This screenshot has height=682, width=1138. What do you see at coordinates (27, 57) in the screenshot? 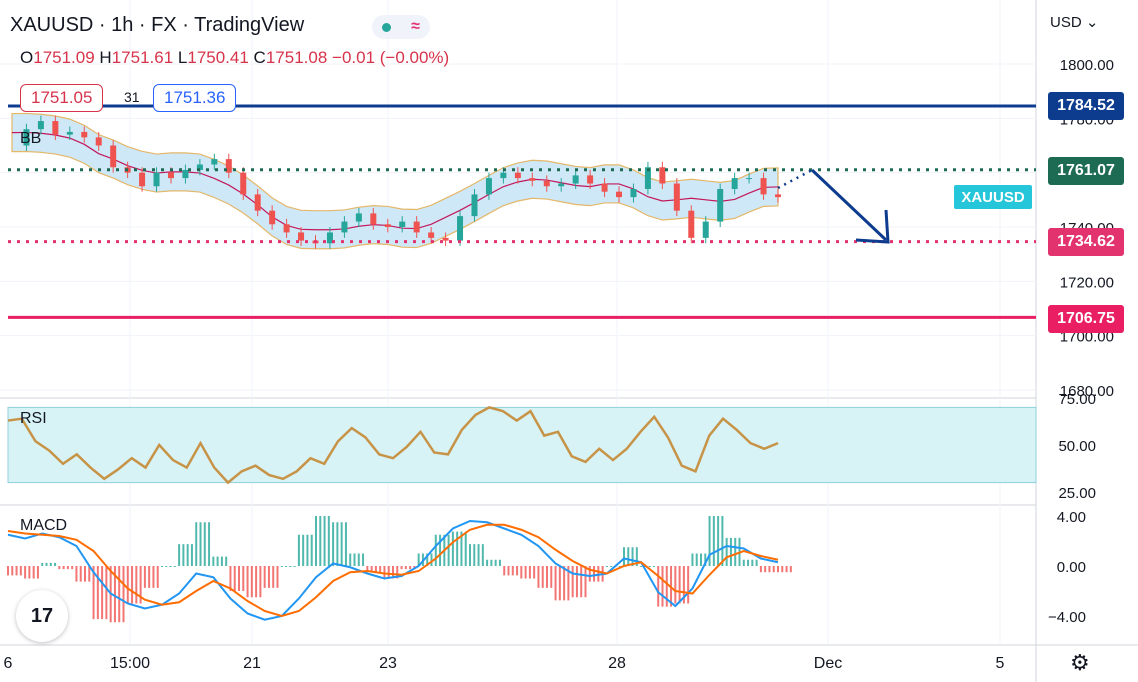
I see `open-prefix: O` at bounding box center [27, 57].